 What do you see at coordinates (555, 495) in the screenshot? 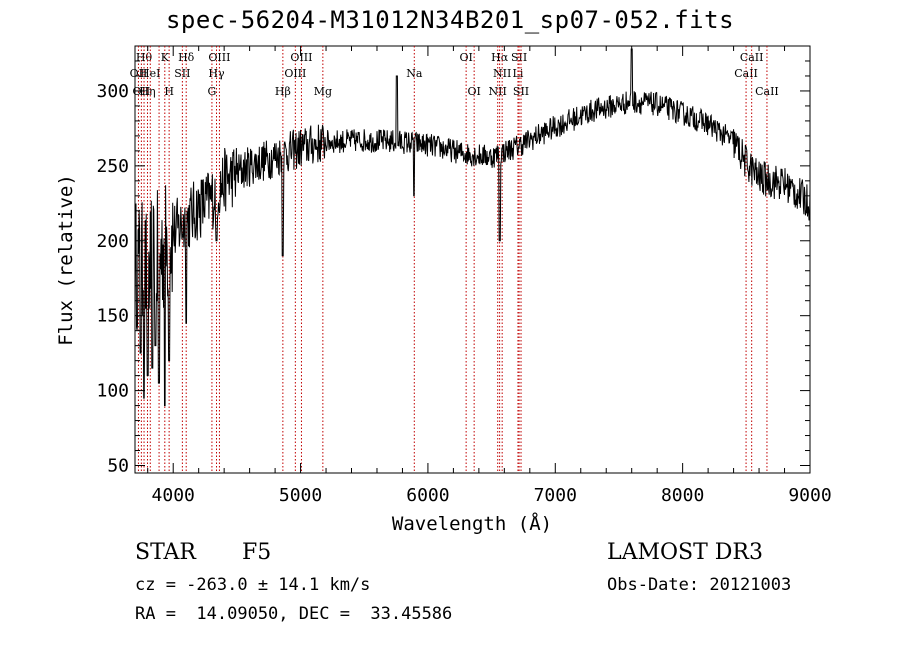
I see `x-tick-label: 7000` at bounding box center [555, 495].